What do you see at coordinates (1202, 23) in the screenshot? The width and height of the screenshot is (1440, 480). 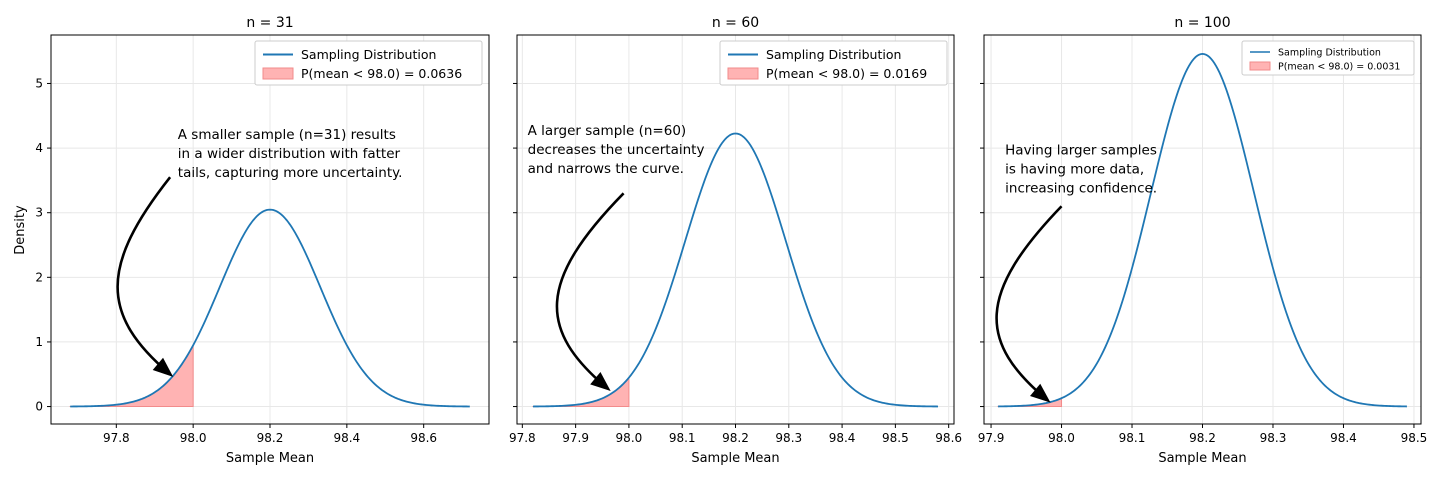 I see `panel-title: n = 100` at bounding box center [1202, 23].